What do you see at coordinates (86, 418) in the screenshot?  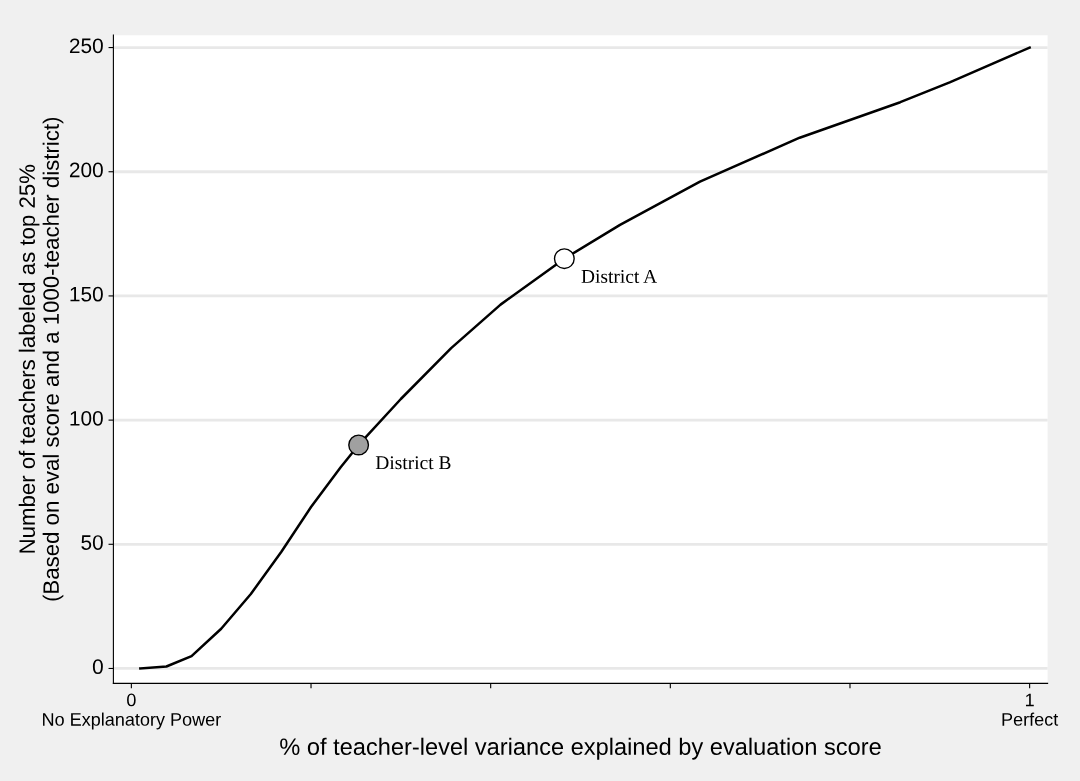 I see `y-tick-label: 100` at bounding box center [86, 418].